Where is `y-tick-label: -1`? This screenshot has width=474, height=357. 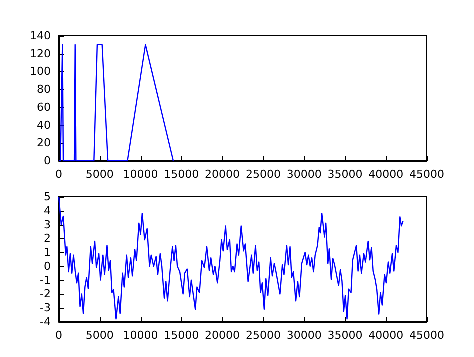 y-tick-label: -1 is located at coordinates (45, 280).